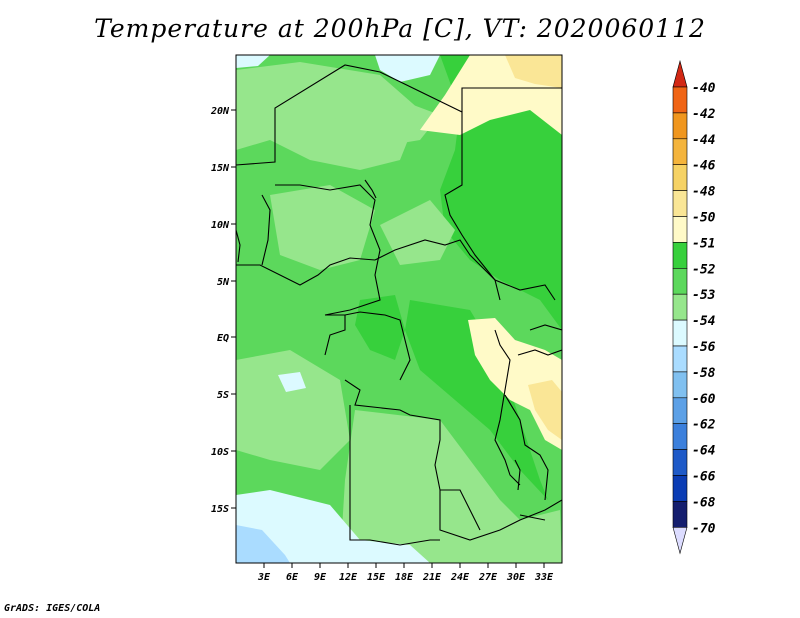 This screenshot has height=618, width=800. What do you see at coordinates (704, 373) in the screenshot?
I see `colorbar-label: -58` at bounding box center [704, 373].